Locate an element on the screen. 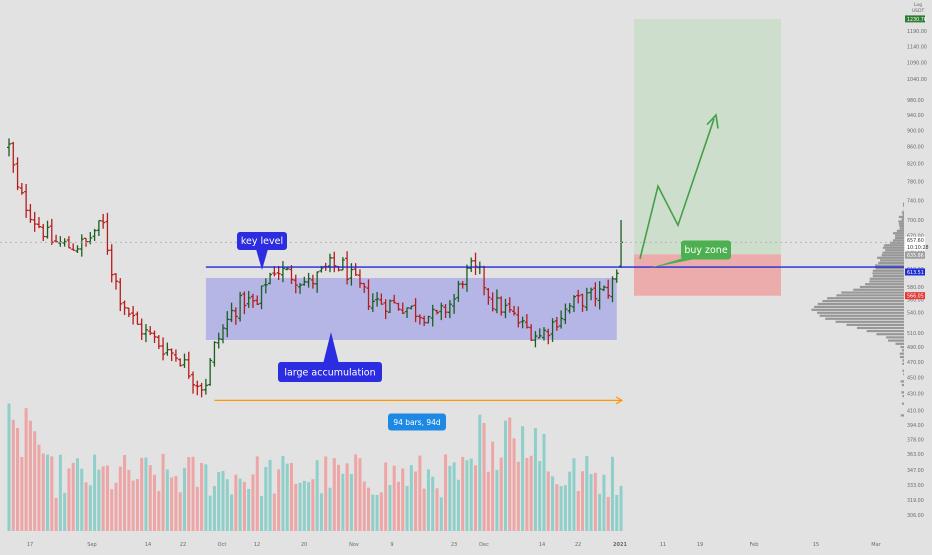  price-tick-label: 1040.00 is located at coordinates (917, 80).